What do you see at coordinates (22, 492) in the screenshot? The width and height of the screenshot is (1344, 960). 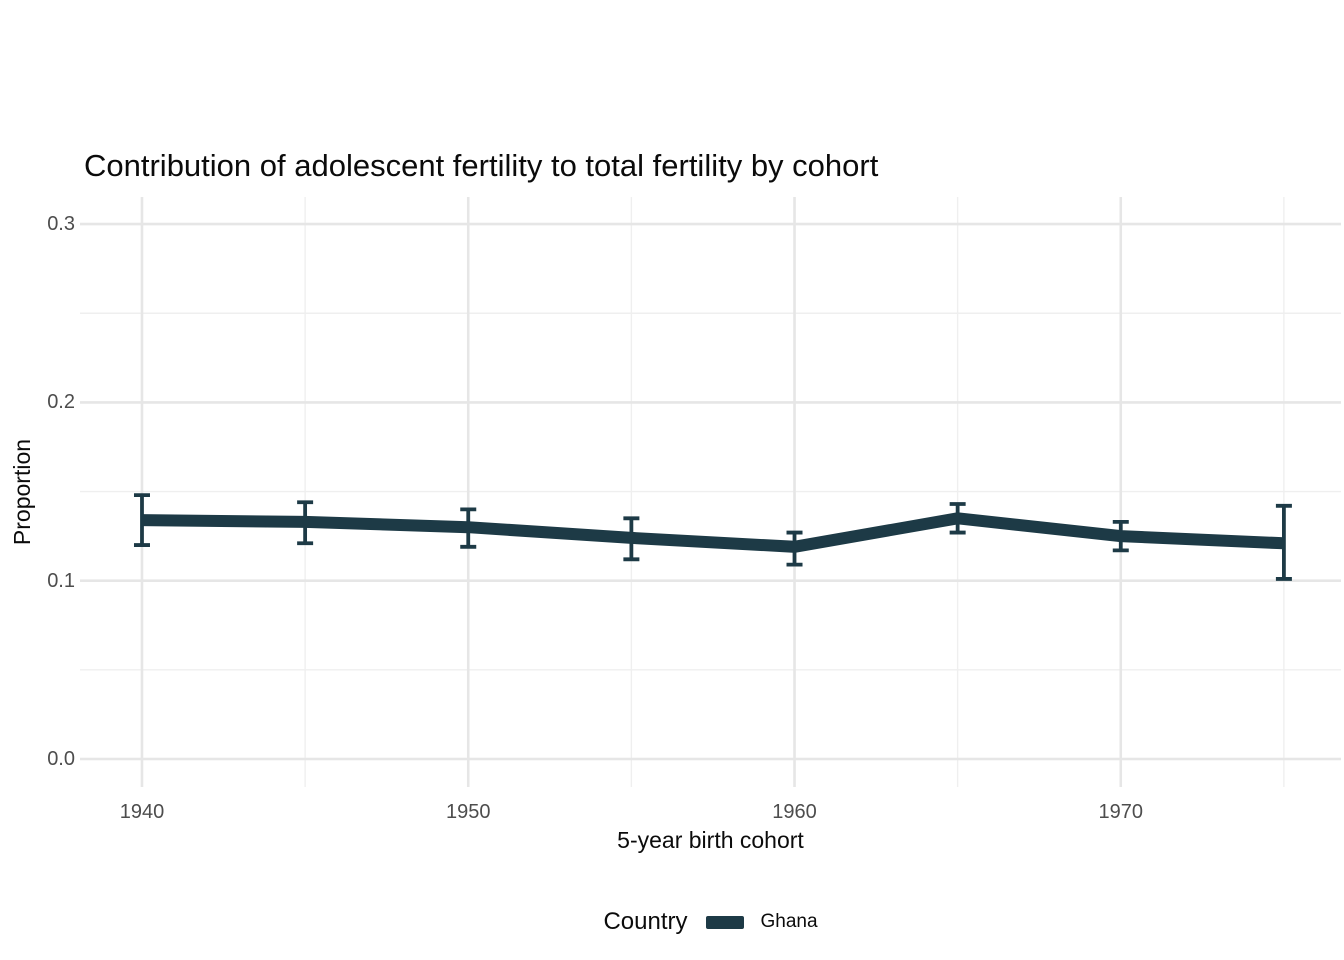 I see `y-axis-title: Proportion` at bounding box center [22, 492].